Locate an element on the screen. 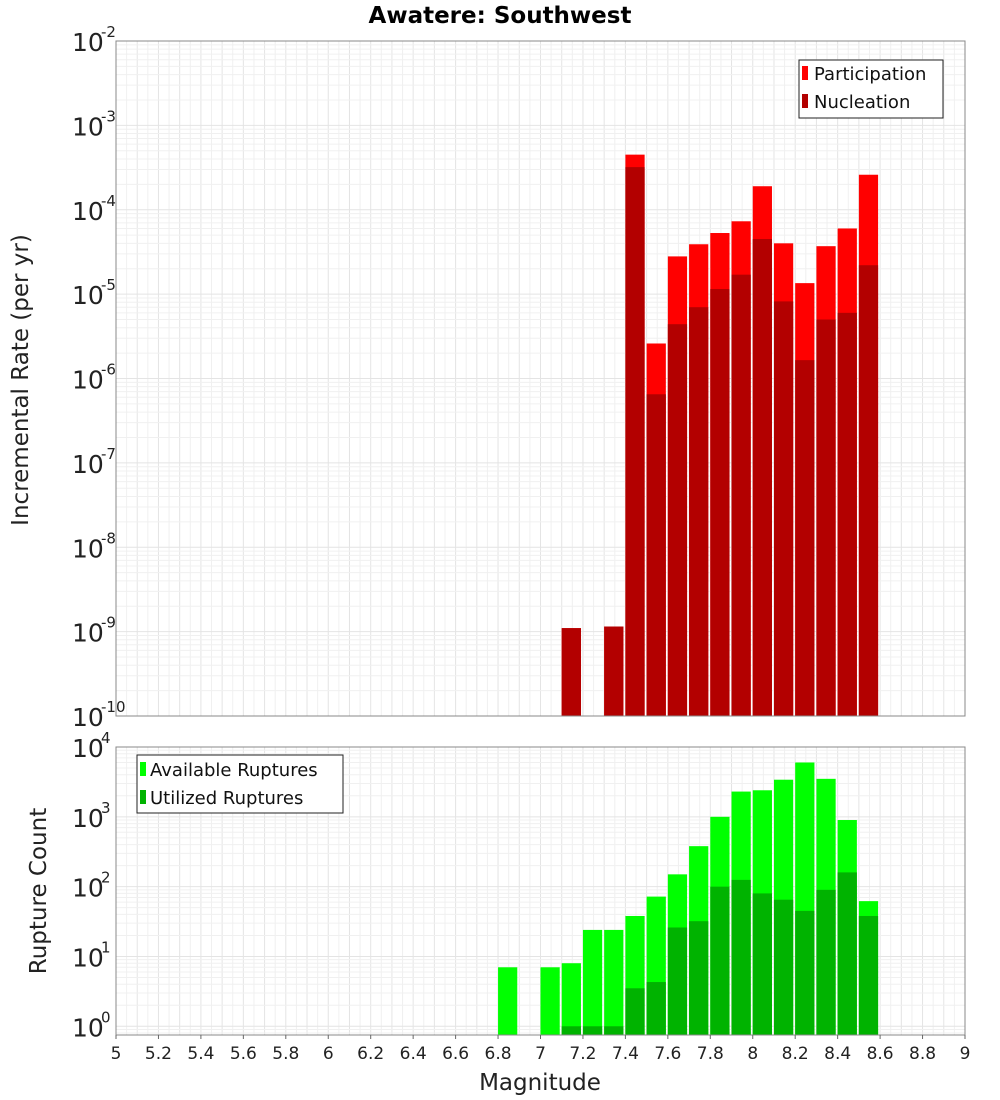 The width and height of the screenshot is (1000, 1100). x-tick-label: 6 is located at coordinates (328, 1054).